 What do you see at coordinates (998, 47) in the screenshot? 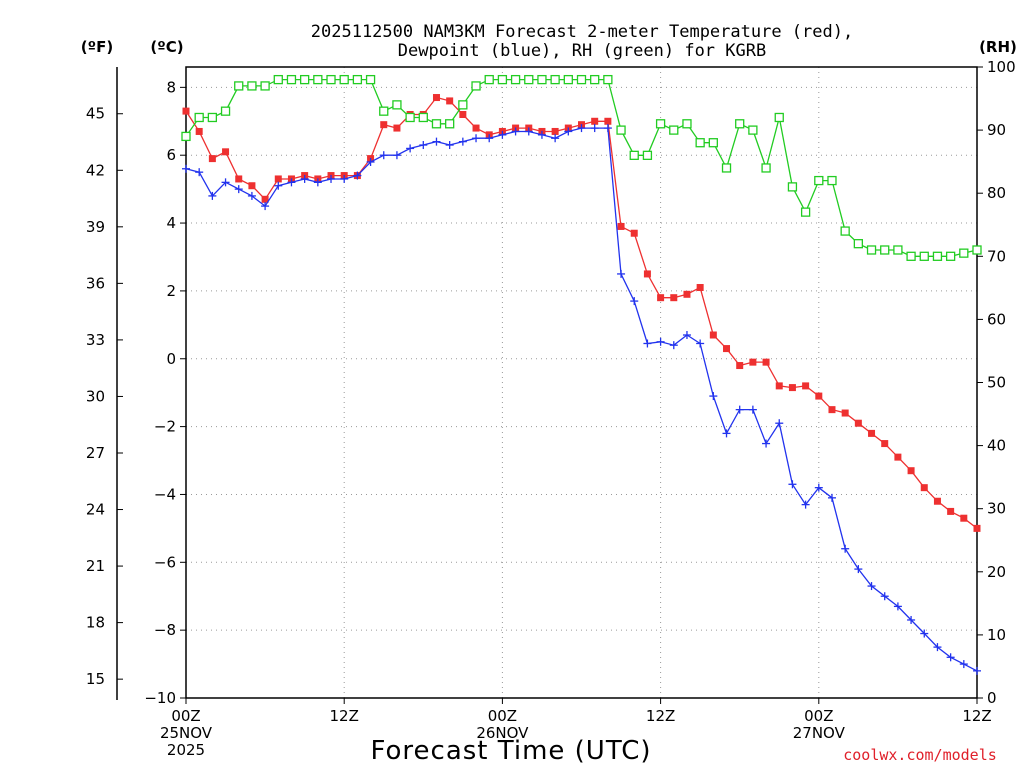
I see `rh-unit-label: (RH)` at bounding box center [998, 47].